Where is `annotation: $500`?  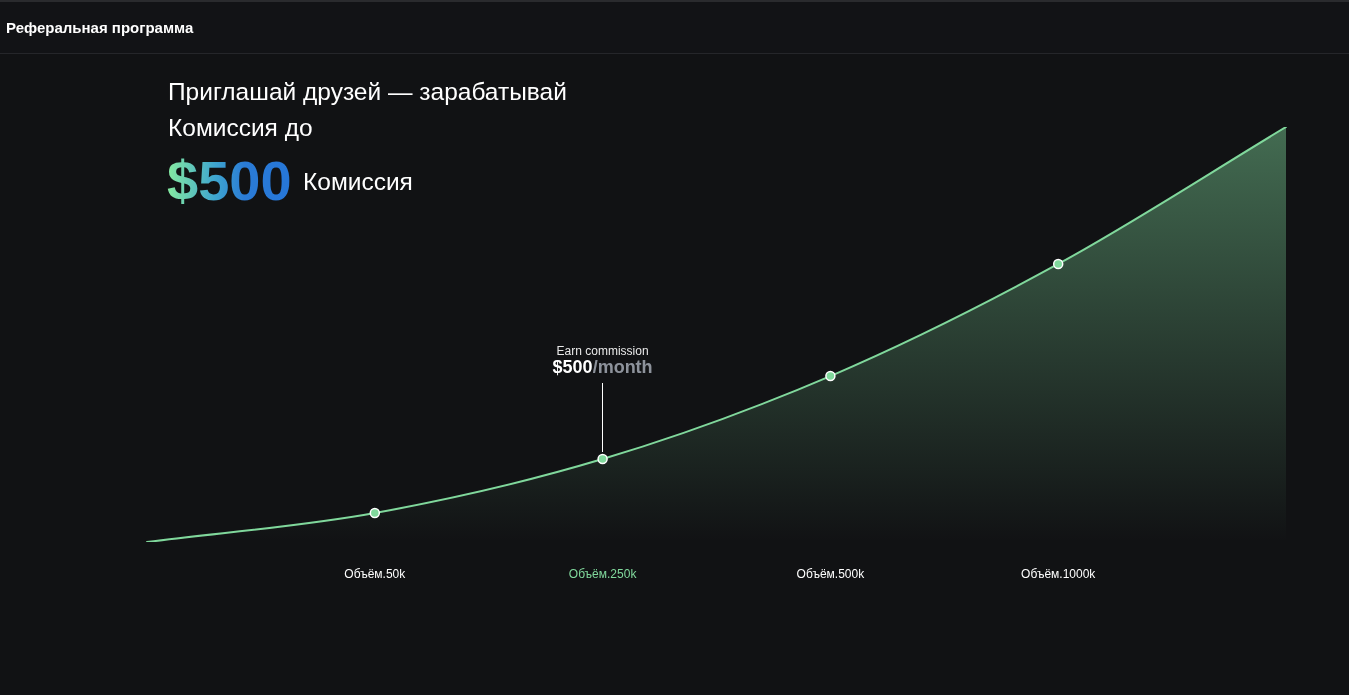 annotation: $500 is located at coordinates (229, 180).